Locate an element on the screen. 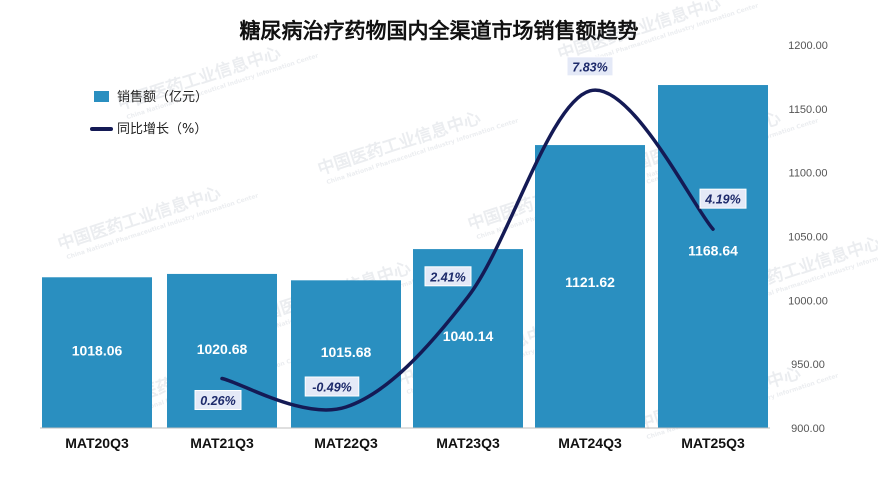 Image resolution: width=878 pixels, height=499 pixels. bar-value-label: 1018.06 is located at coordinates (97, 351).